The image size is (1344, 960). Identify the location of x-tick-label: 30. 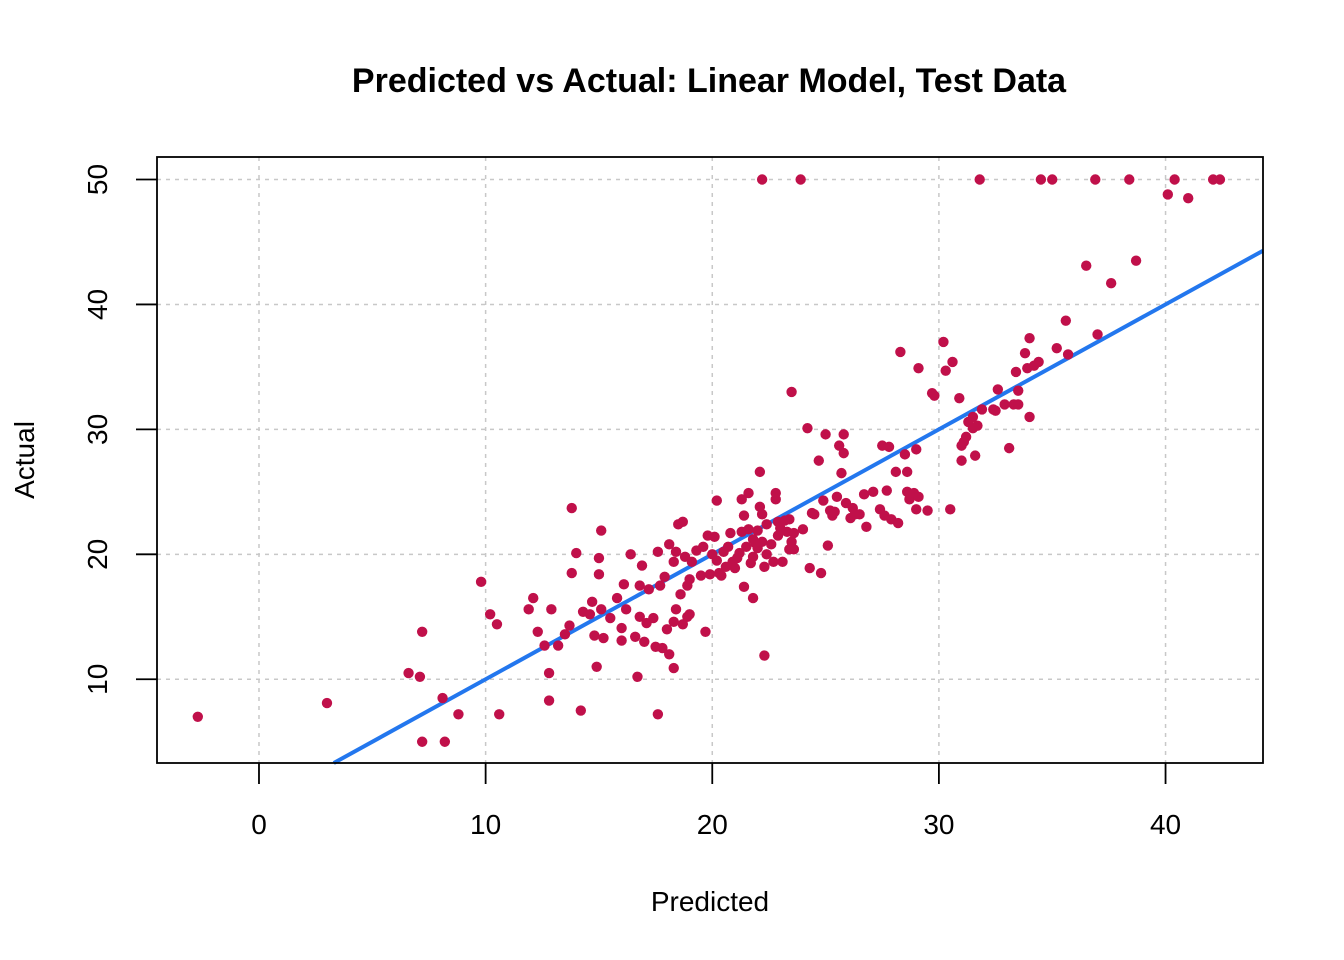
(938, 824).